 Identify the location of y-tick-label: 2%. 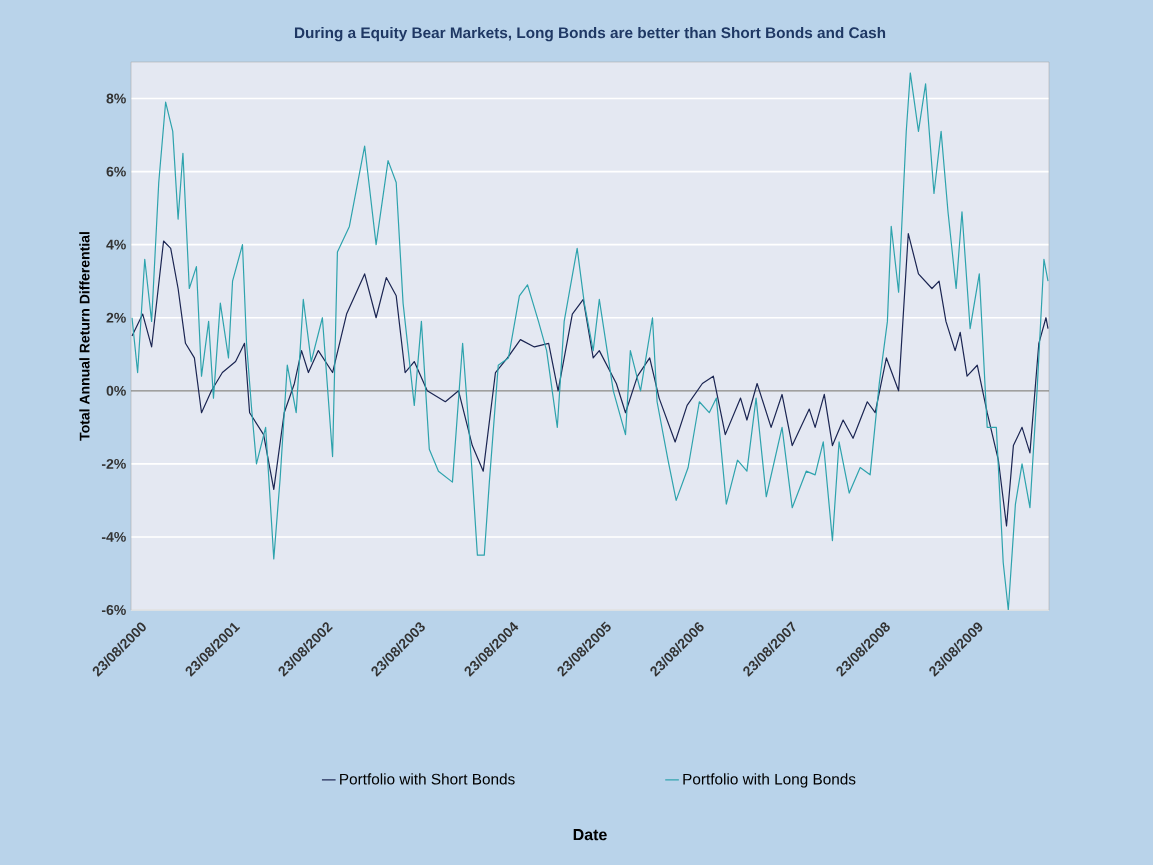
(116, 317).